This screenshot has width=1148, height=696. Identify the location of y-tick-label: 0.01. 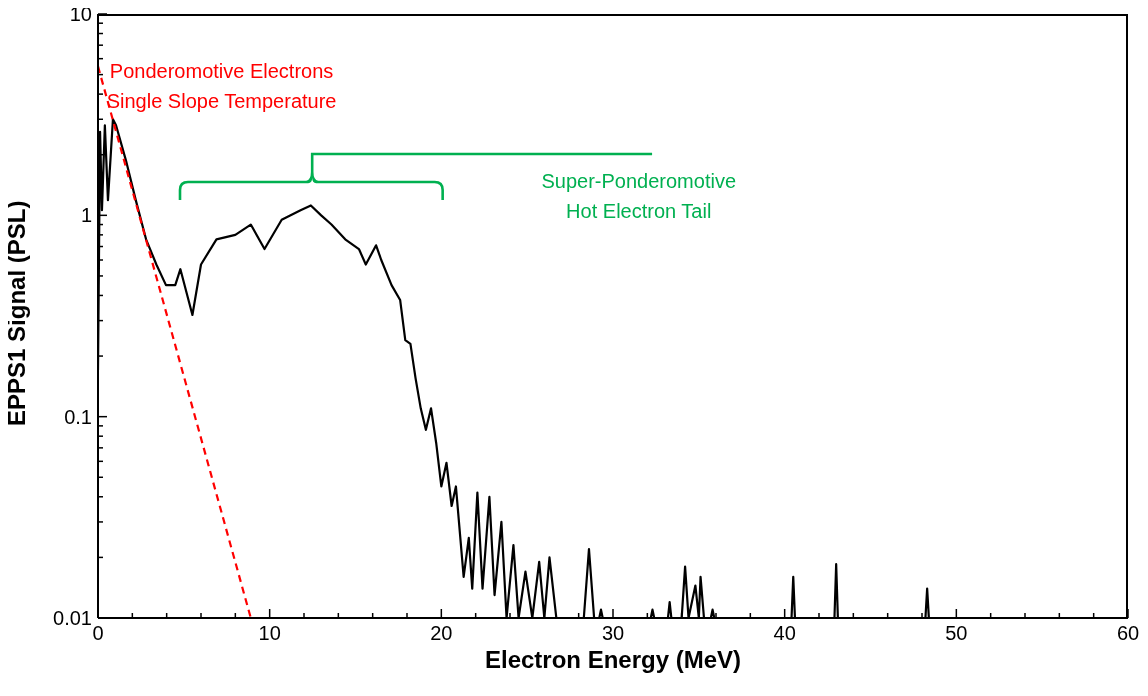
(72, 618).